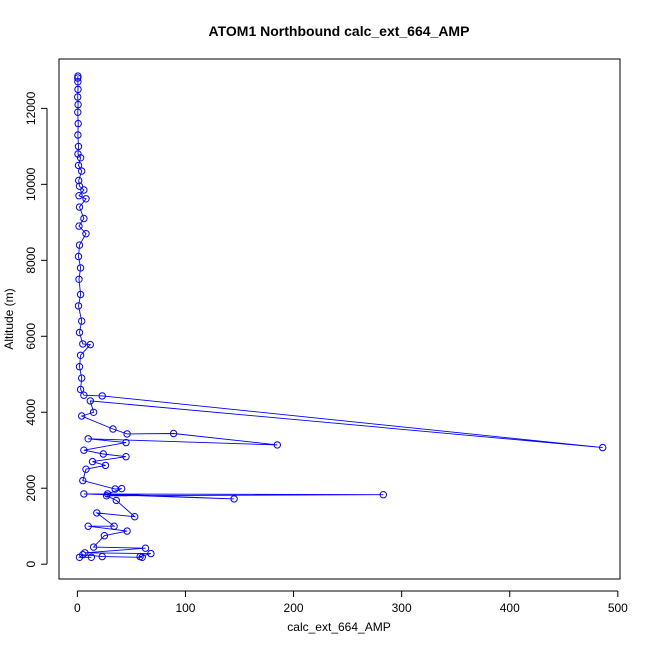 Image resolution: width=650 pixels, height=650 pixels. What do you see at coordinates (294, 608) in the screenshot?
I see `x-tick-label: 200` at bounding box center [294, 608].